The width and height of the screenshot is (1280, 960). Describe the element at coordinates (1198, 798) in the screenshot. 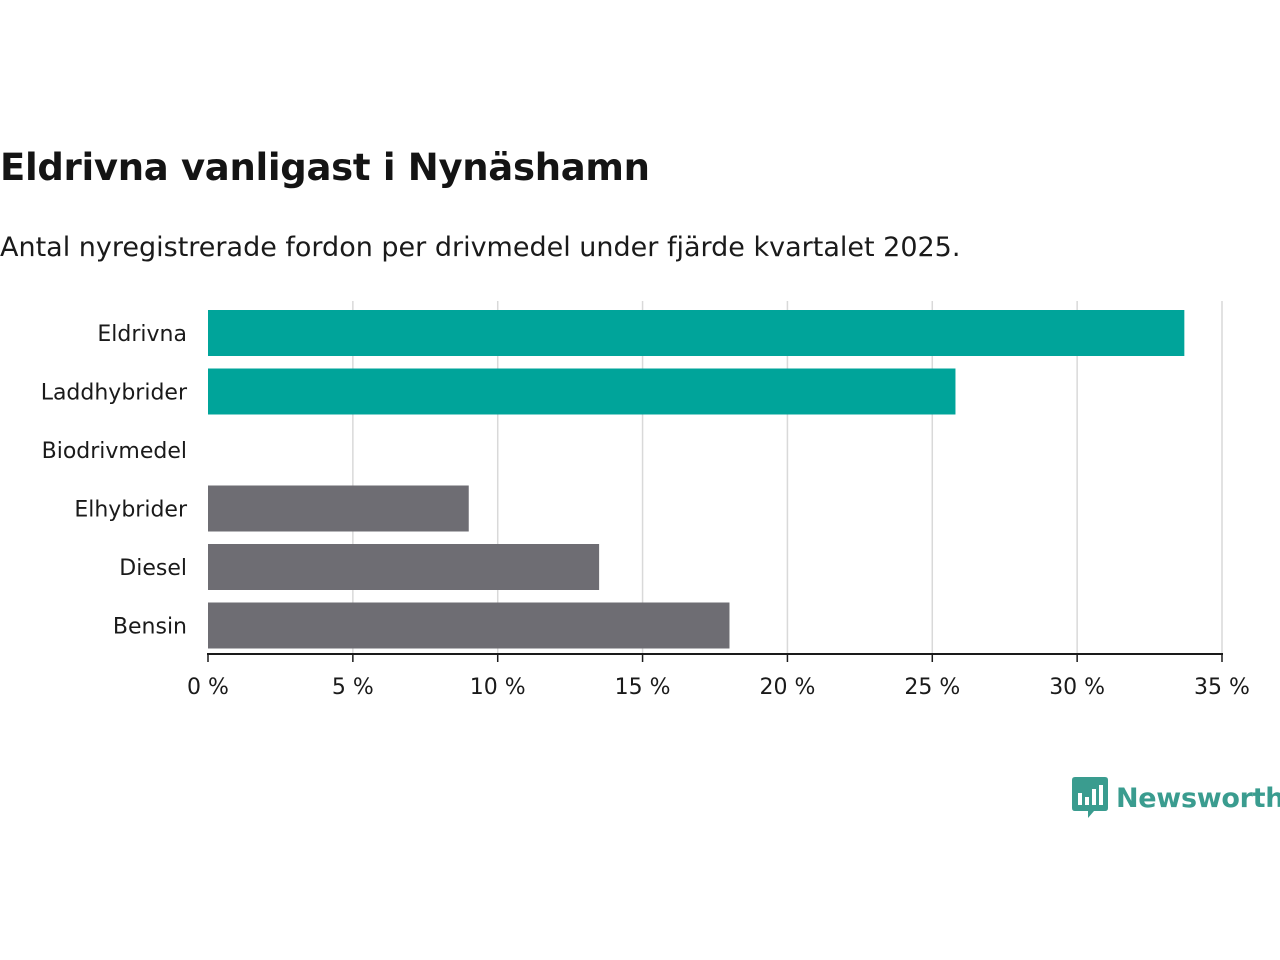

I see `brand-name: Newsworthy` at that location.